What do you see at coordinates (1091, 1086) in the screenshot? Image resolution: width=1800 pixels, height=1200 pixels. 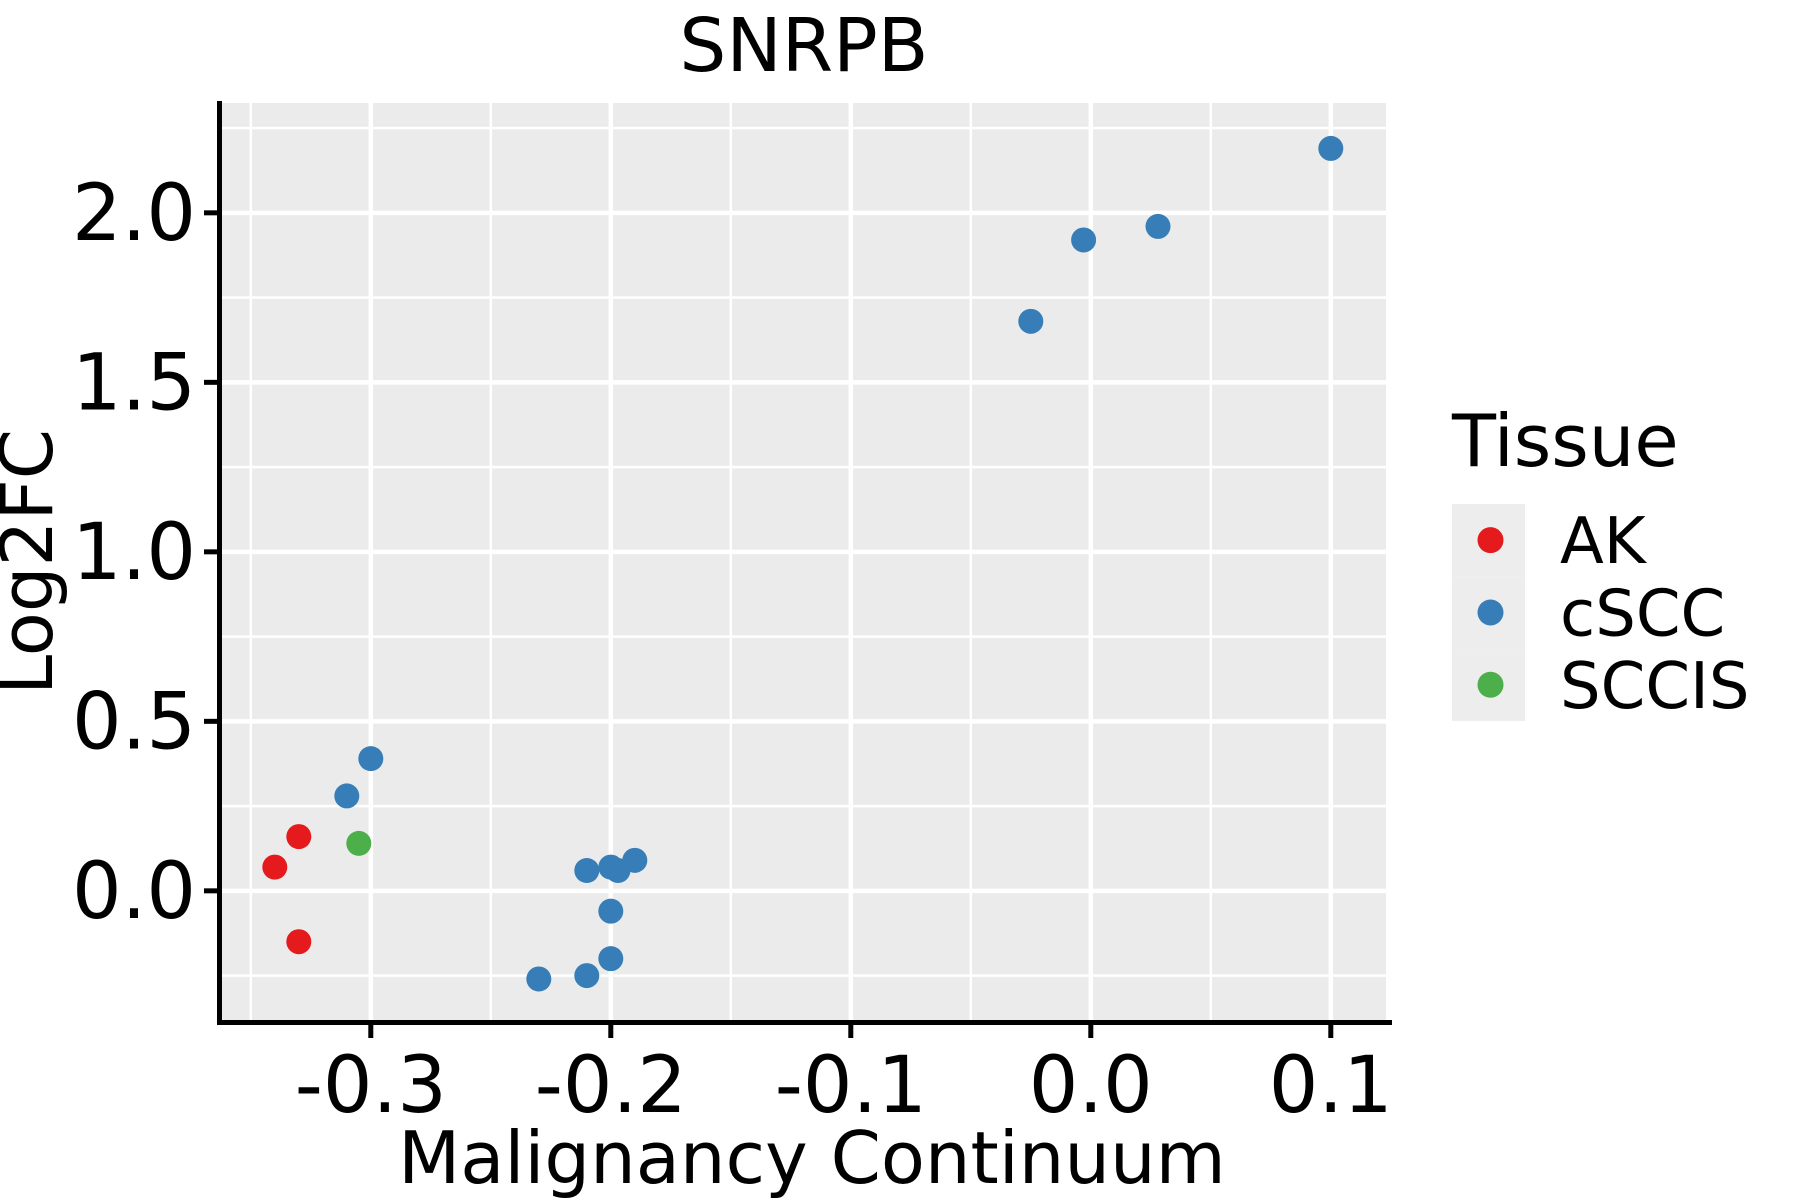 I see `x-tick-label: 0.0` at bounding box center [1091, 1086].